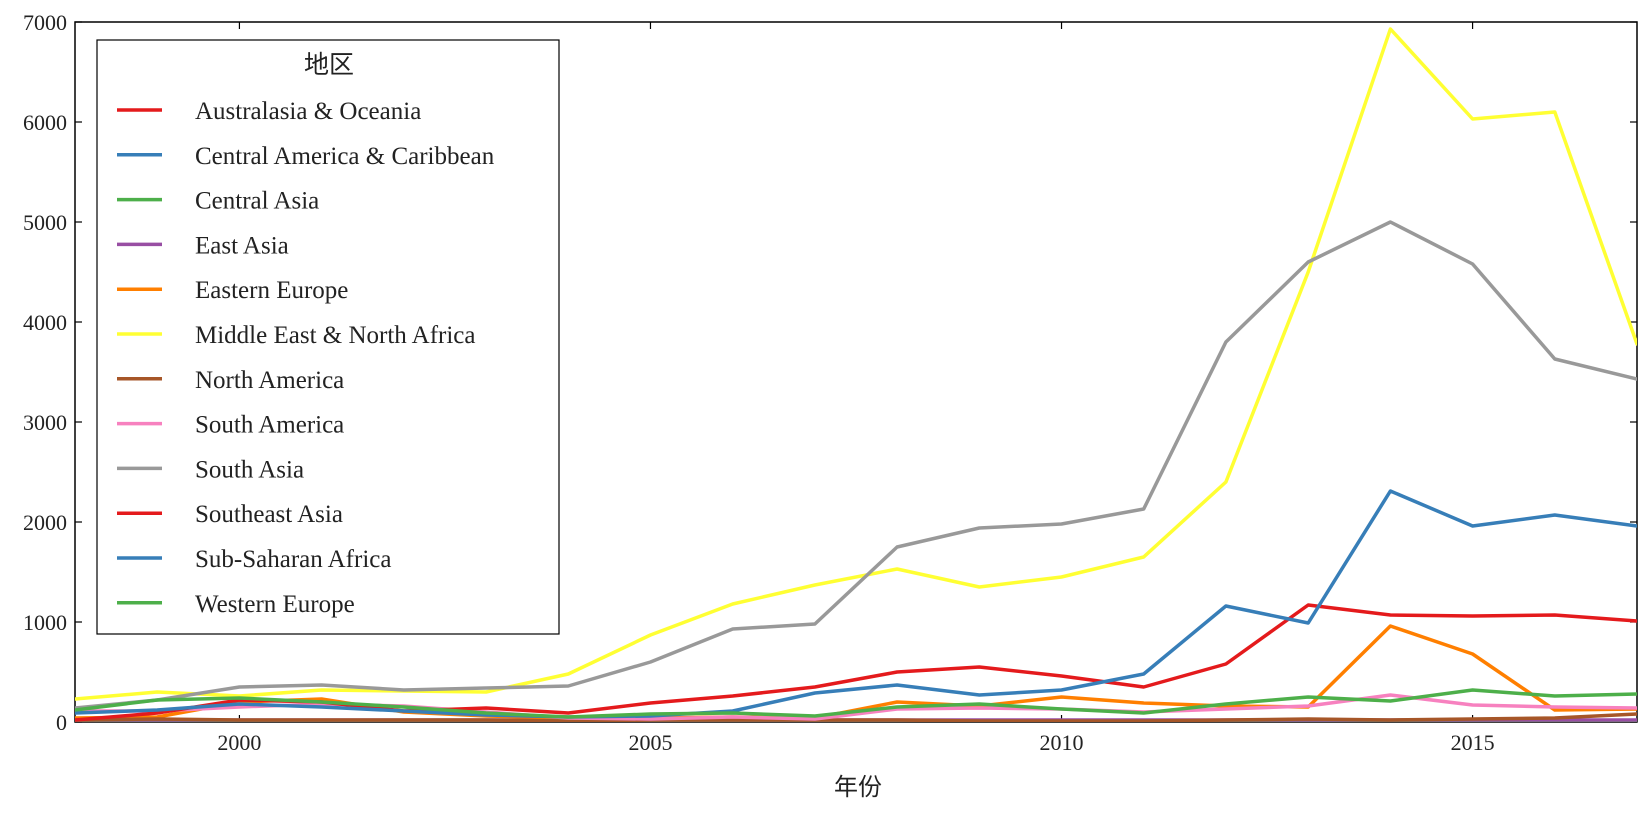 The height and width of the screenshot is (813, 1641). What do you see at coordinates (275, 604) in the screenshot?
I see `legend-label-11: Western Europe` at bounding box center [275, 604].